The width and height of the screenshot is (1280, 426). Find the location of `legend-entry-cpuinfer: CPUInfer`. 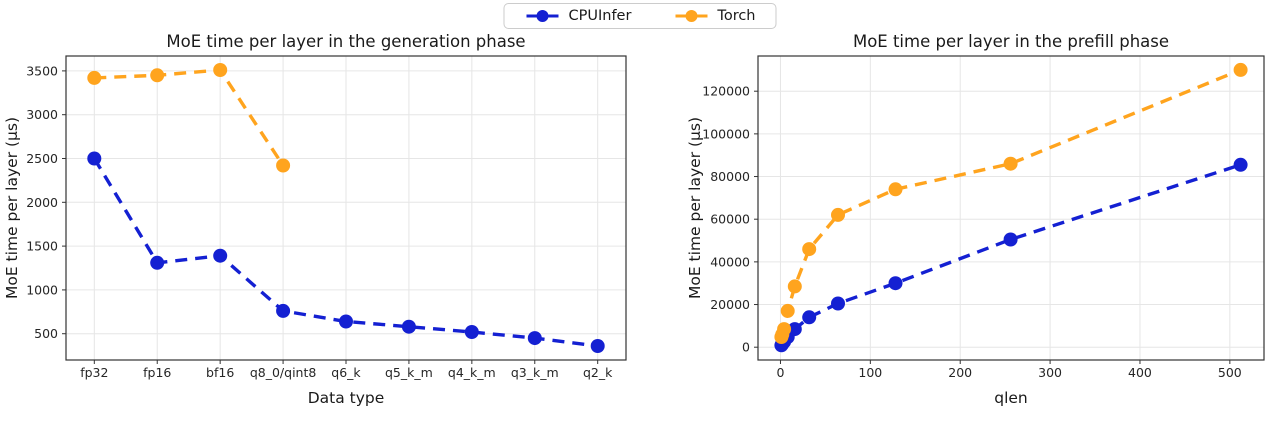

legend-entry-cpuinfer: CPUInfer is located at coordinates (577, 16).